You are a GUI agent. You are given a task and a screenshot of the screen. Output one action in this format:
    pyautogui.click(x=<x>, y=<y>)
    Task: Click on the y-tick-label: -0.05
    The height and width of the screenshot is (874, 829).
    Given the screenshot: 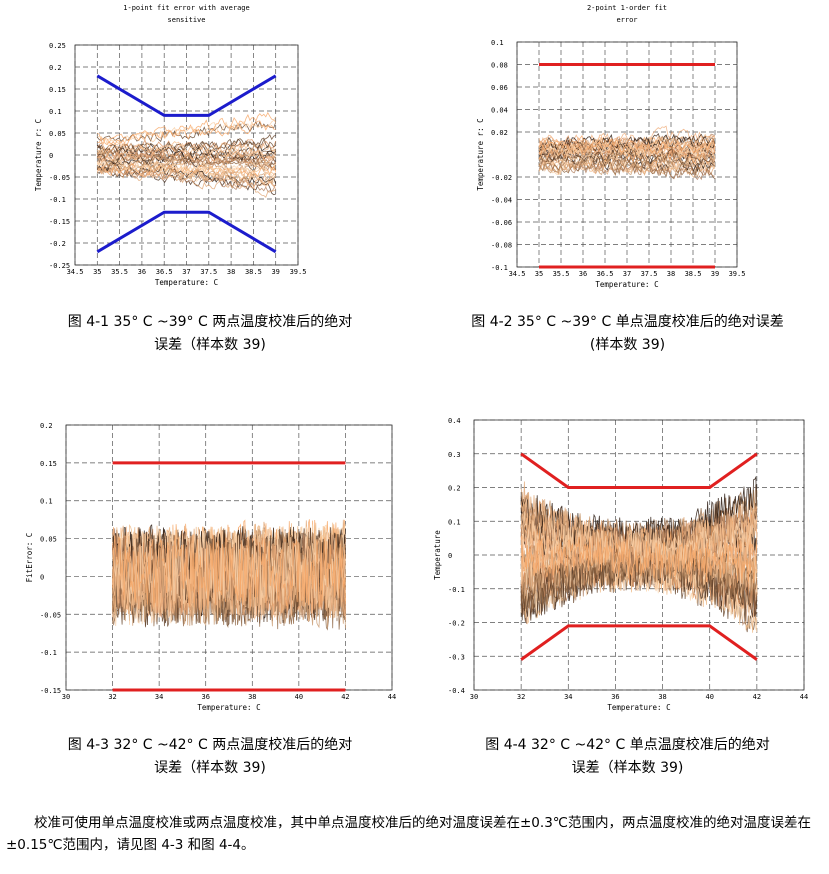 What is the action you would take?
    pyautogui.click(x=59, y=178)
    